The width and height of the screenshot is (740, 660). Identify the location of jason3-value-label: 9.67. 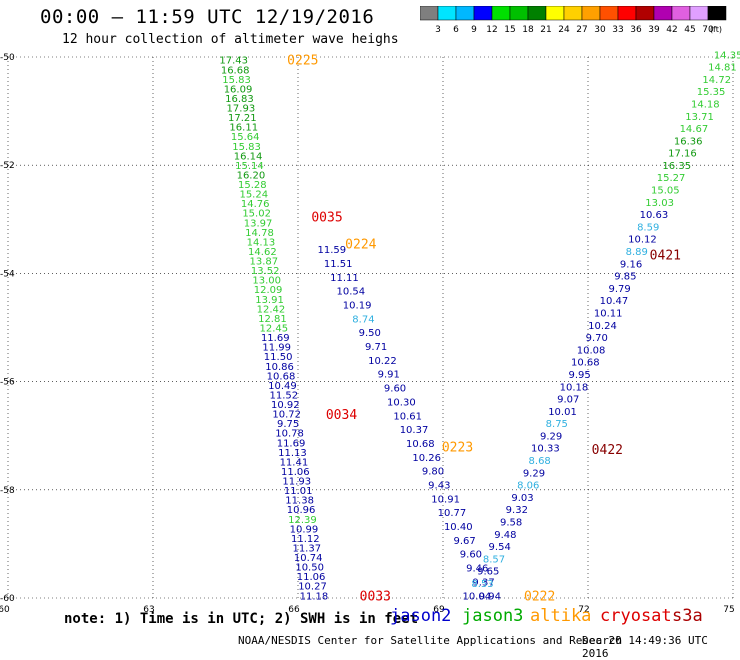
(464, 541).